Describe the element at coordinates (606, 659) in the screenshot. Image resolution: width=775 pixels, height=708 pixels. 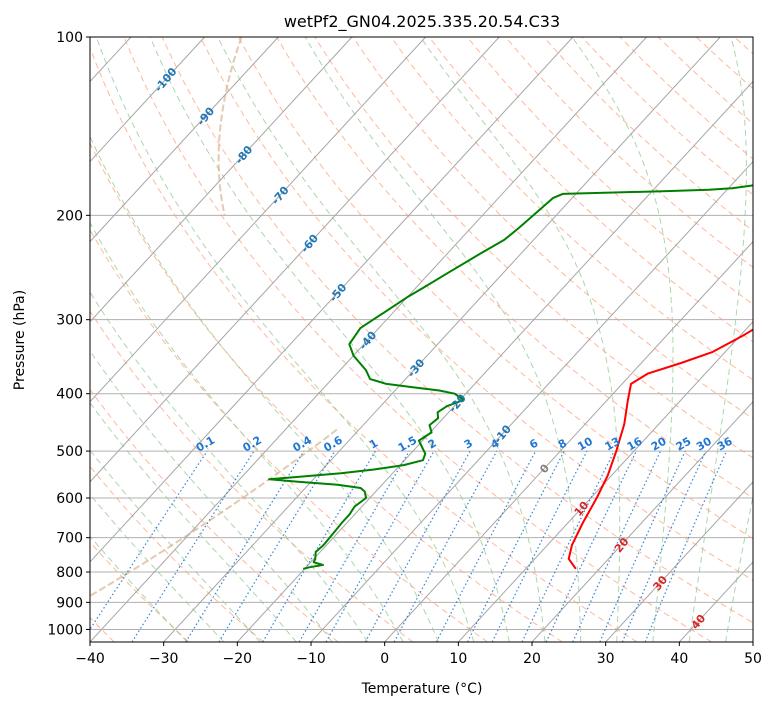
I see `x-tick-label: 30` at that location.